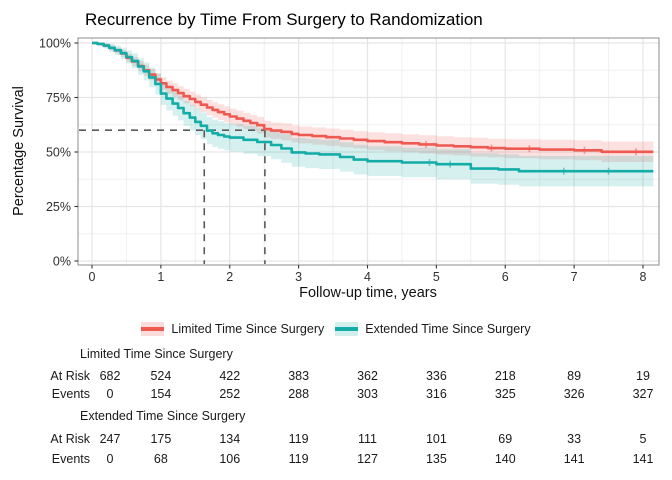 This screenshot has height=480, width=672. Describe the element at coordinates (436, 394) in the screenshot. I see `risk-table-cell: 316` at that location.